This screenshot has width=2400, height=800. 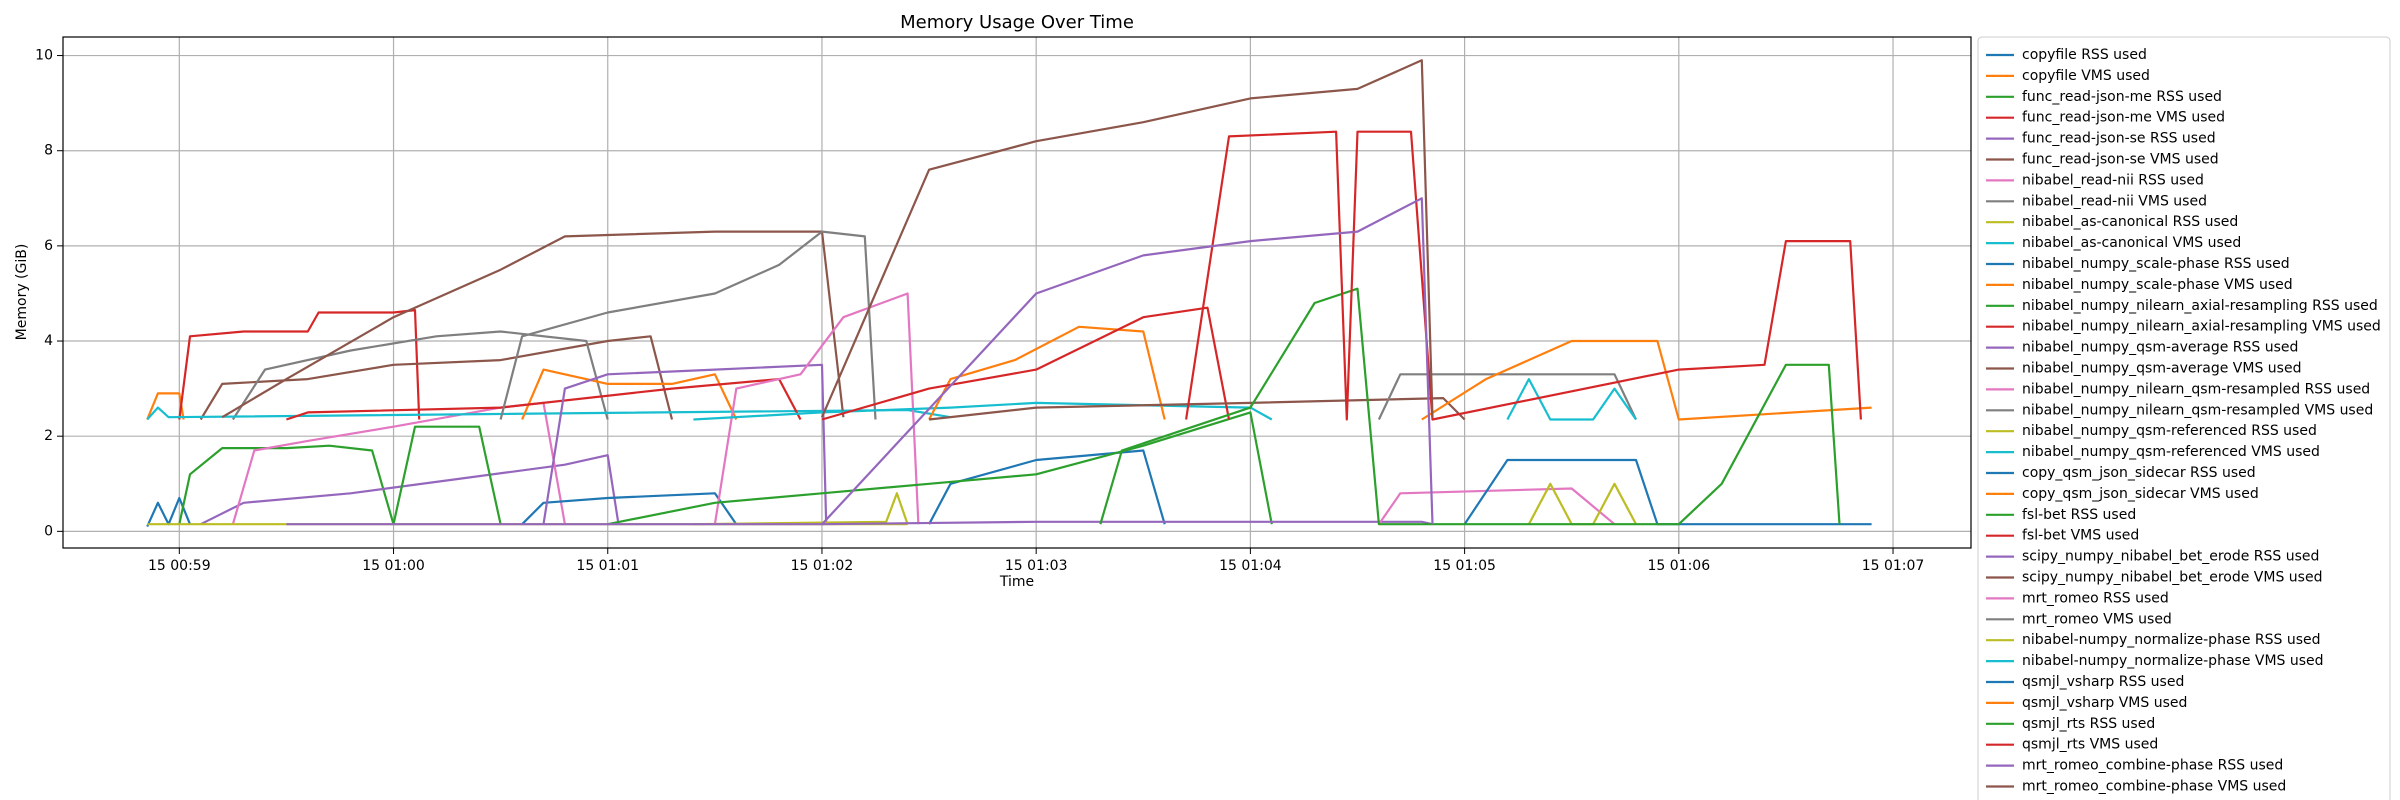 What do you see at coordinates (1679, 566) in the screenshot?
I see `x-tick-label: 15 01:06` at bounding box center [1679, 566].